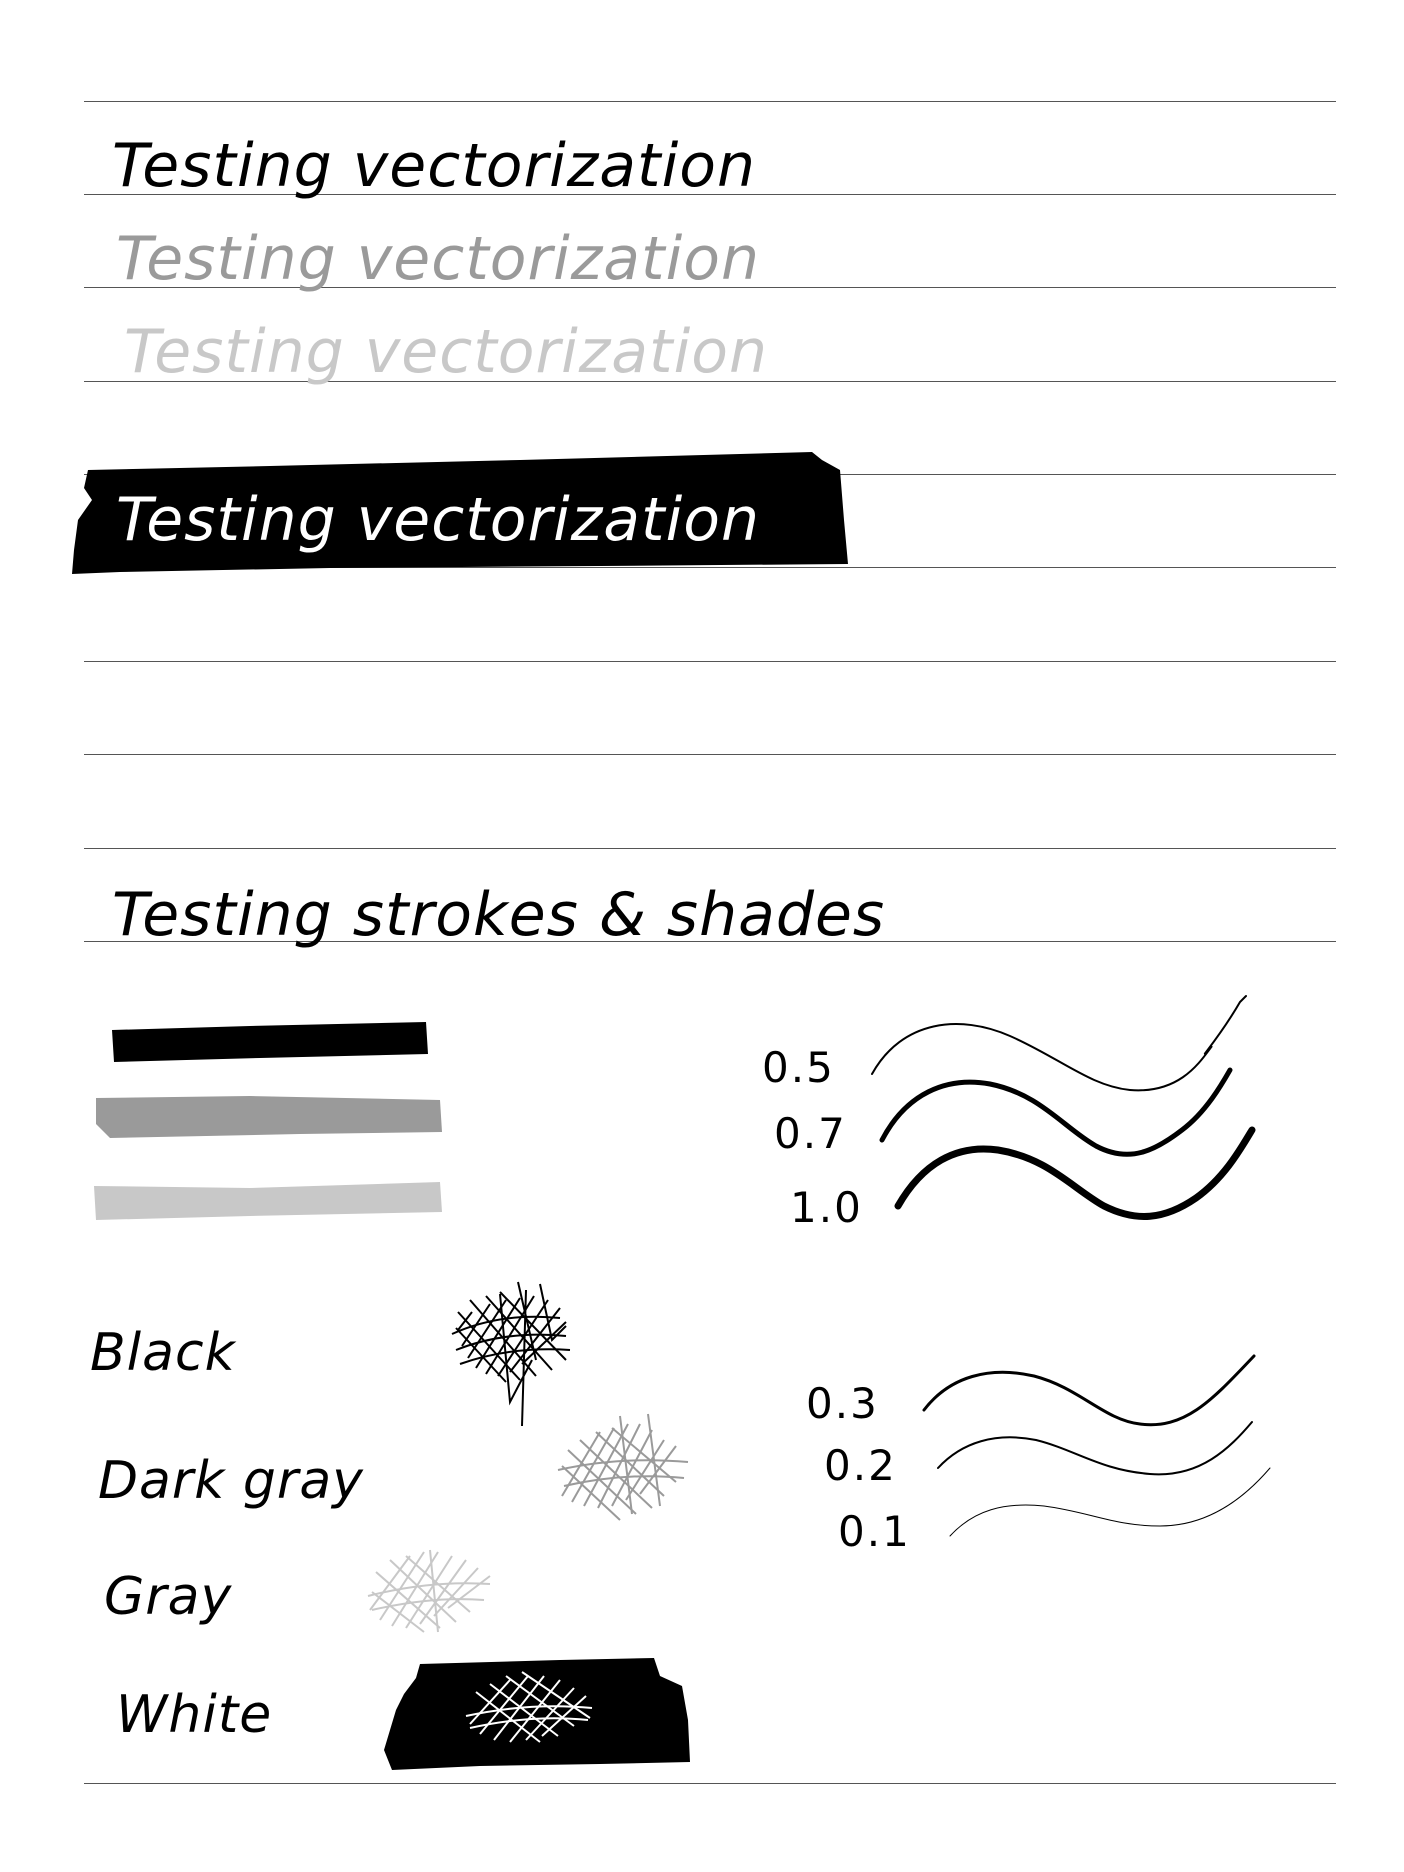 The width and height of the screenshot is (1404, 1872). Describe the element at coordinates (623, 1467) in the screenshot. I see `scribble-dark-gray` at that location.